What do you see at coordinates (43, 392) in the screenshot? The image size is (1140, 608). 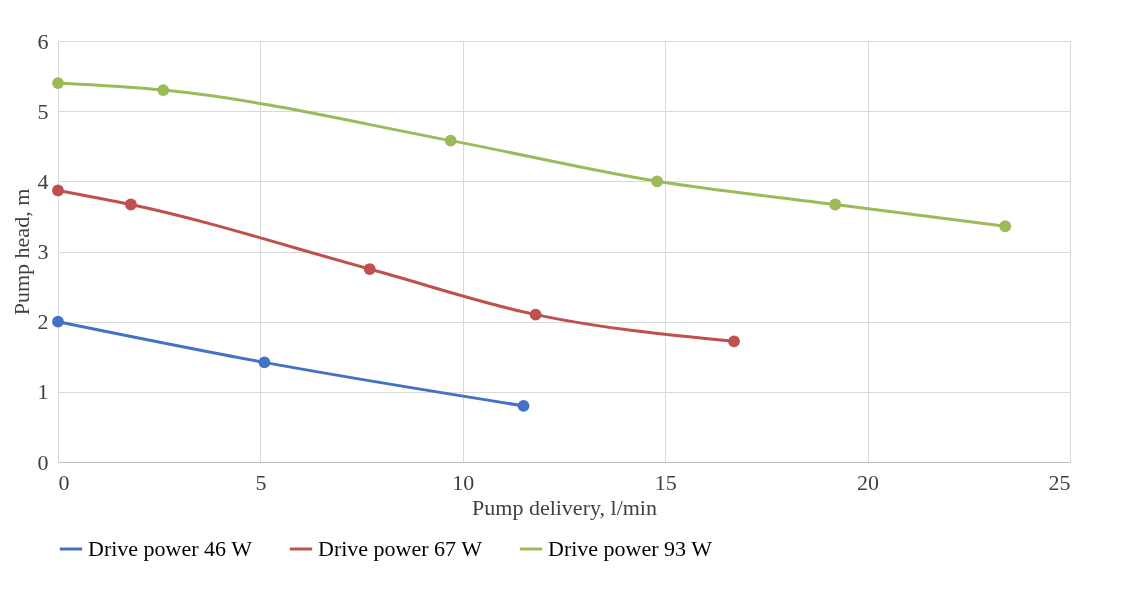 I see `y-tick-label: 1` at bounding box center [43, 392].